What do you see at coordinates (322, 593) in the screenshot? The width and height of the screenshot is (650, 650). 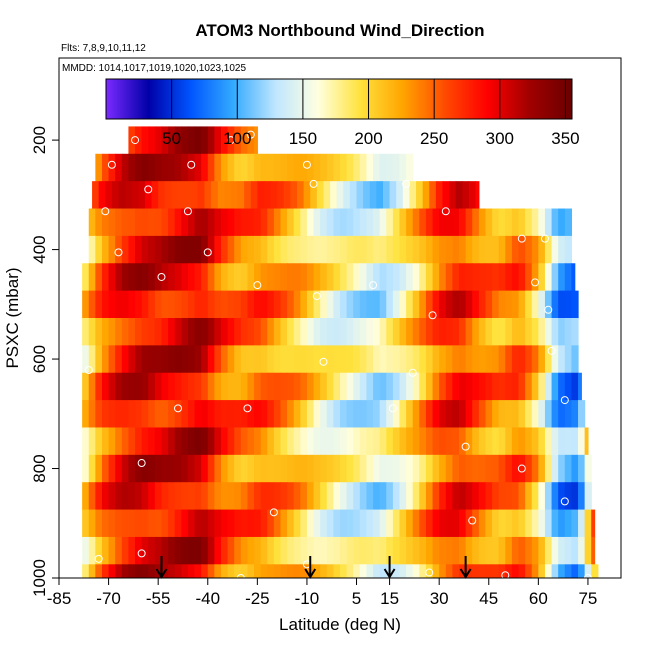 I see `x-axis: -85 -70 -55 -40 -25 -10 5 15 30 45 60 75` at bounding box center [322, 593].